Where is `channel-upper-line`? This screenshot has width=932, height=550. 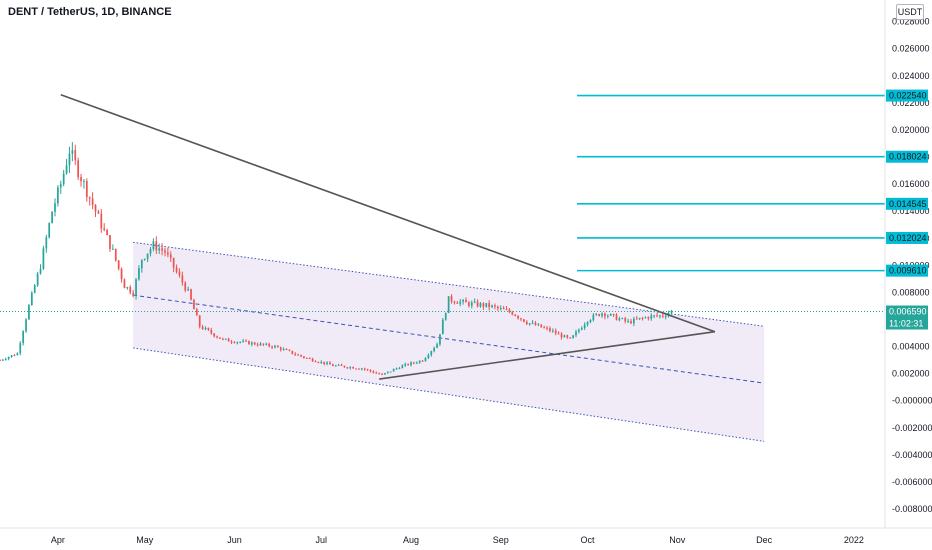
channel-upper-line is located at coordinates (449, 284).